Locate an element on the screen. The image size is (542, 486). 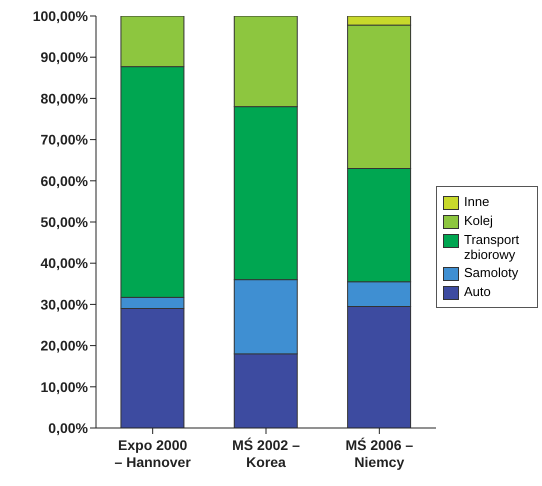
y-tick-label: 70,00% is located at coordinates (64, 140).